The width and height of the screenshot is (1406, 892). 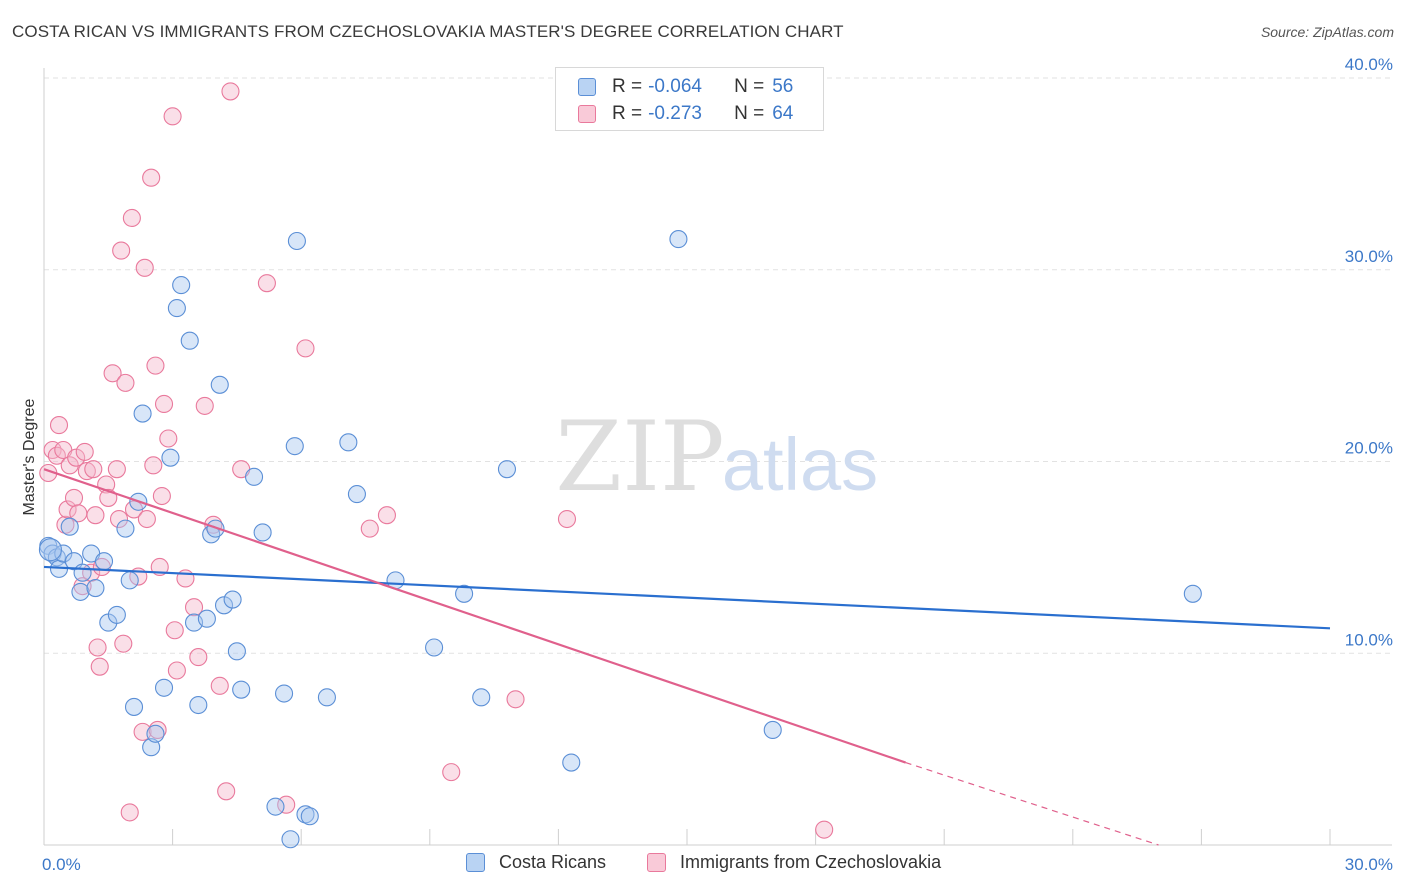 I want to click on watermark-zip: ZIP, so click(x=639, y=457).